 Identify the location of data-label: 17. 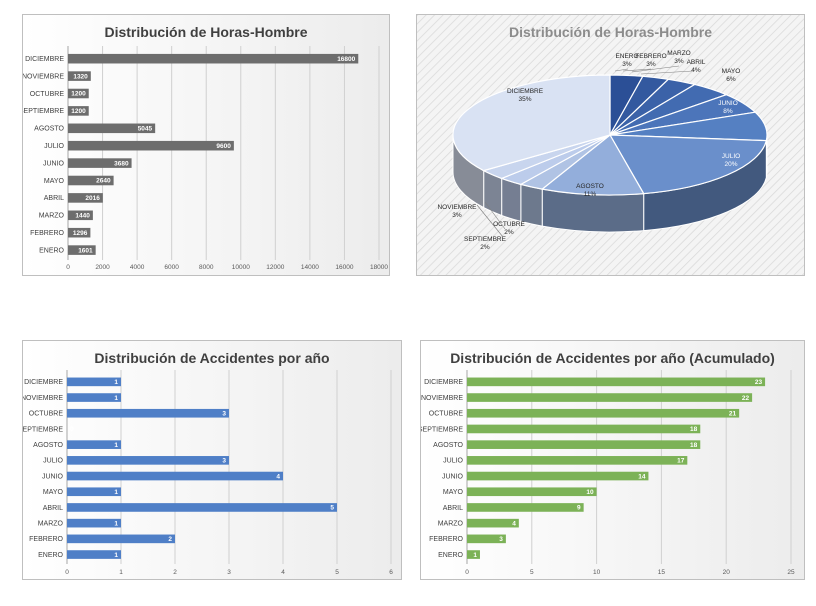
(681, 461).